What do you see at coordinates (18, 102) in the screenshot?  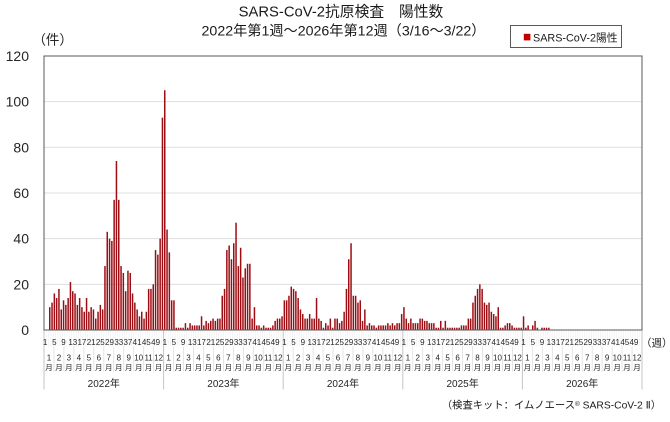 I see `svg-text: 100` at bounding box center [18, 102].